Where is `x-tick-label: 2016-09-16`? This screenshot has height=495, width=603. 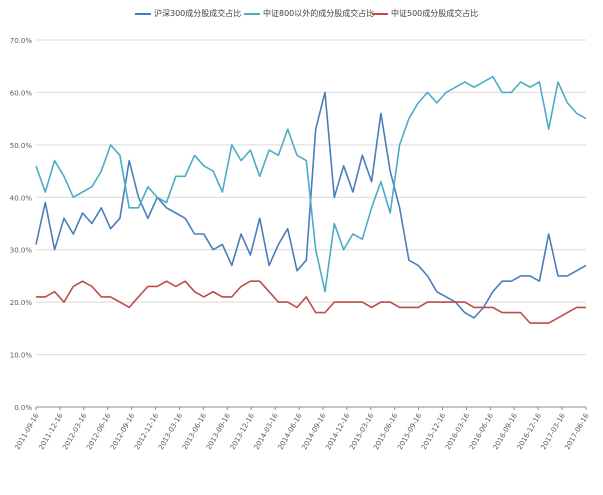
x-tick-label: 2016-09-16 is located at coordinates (506, 432).